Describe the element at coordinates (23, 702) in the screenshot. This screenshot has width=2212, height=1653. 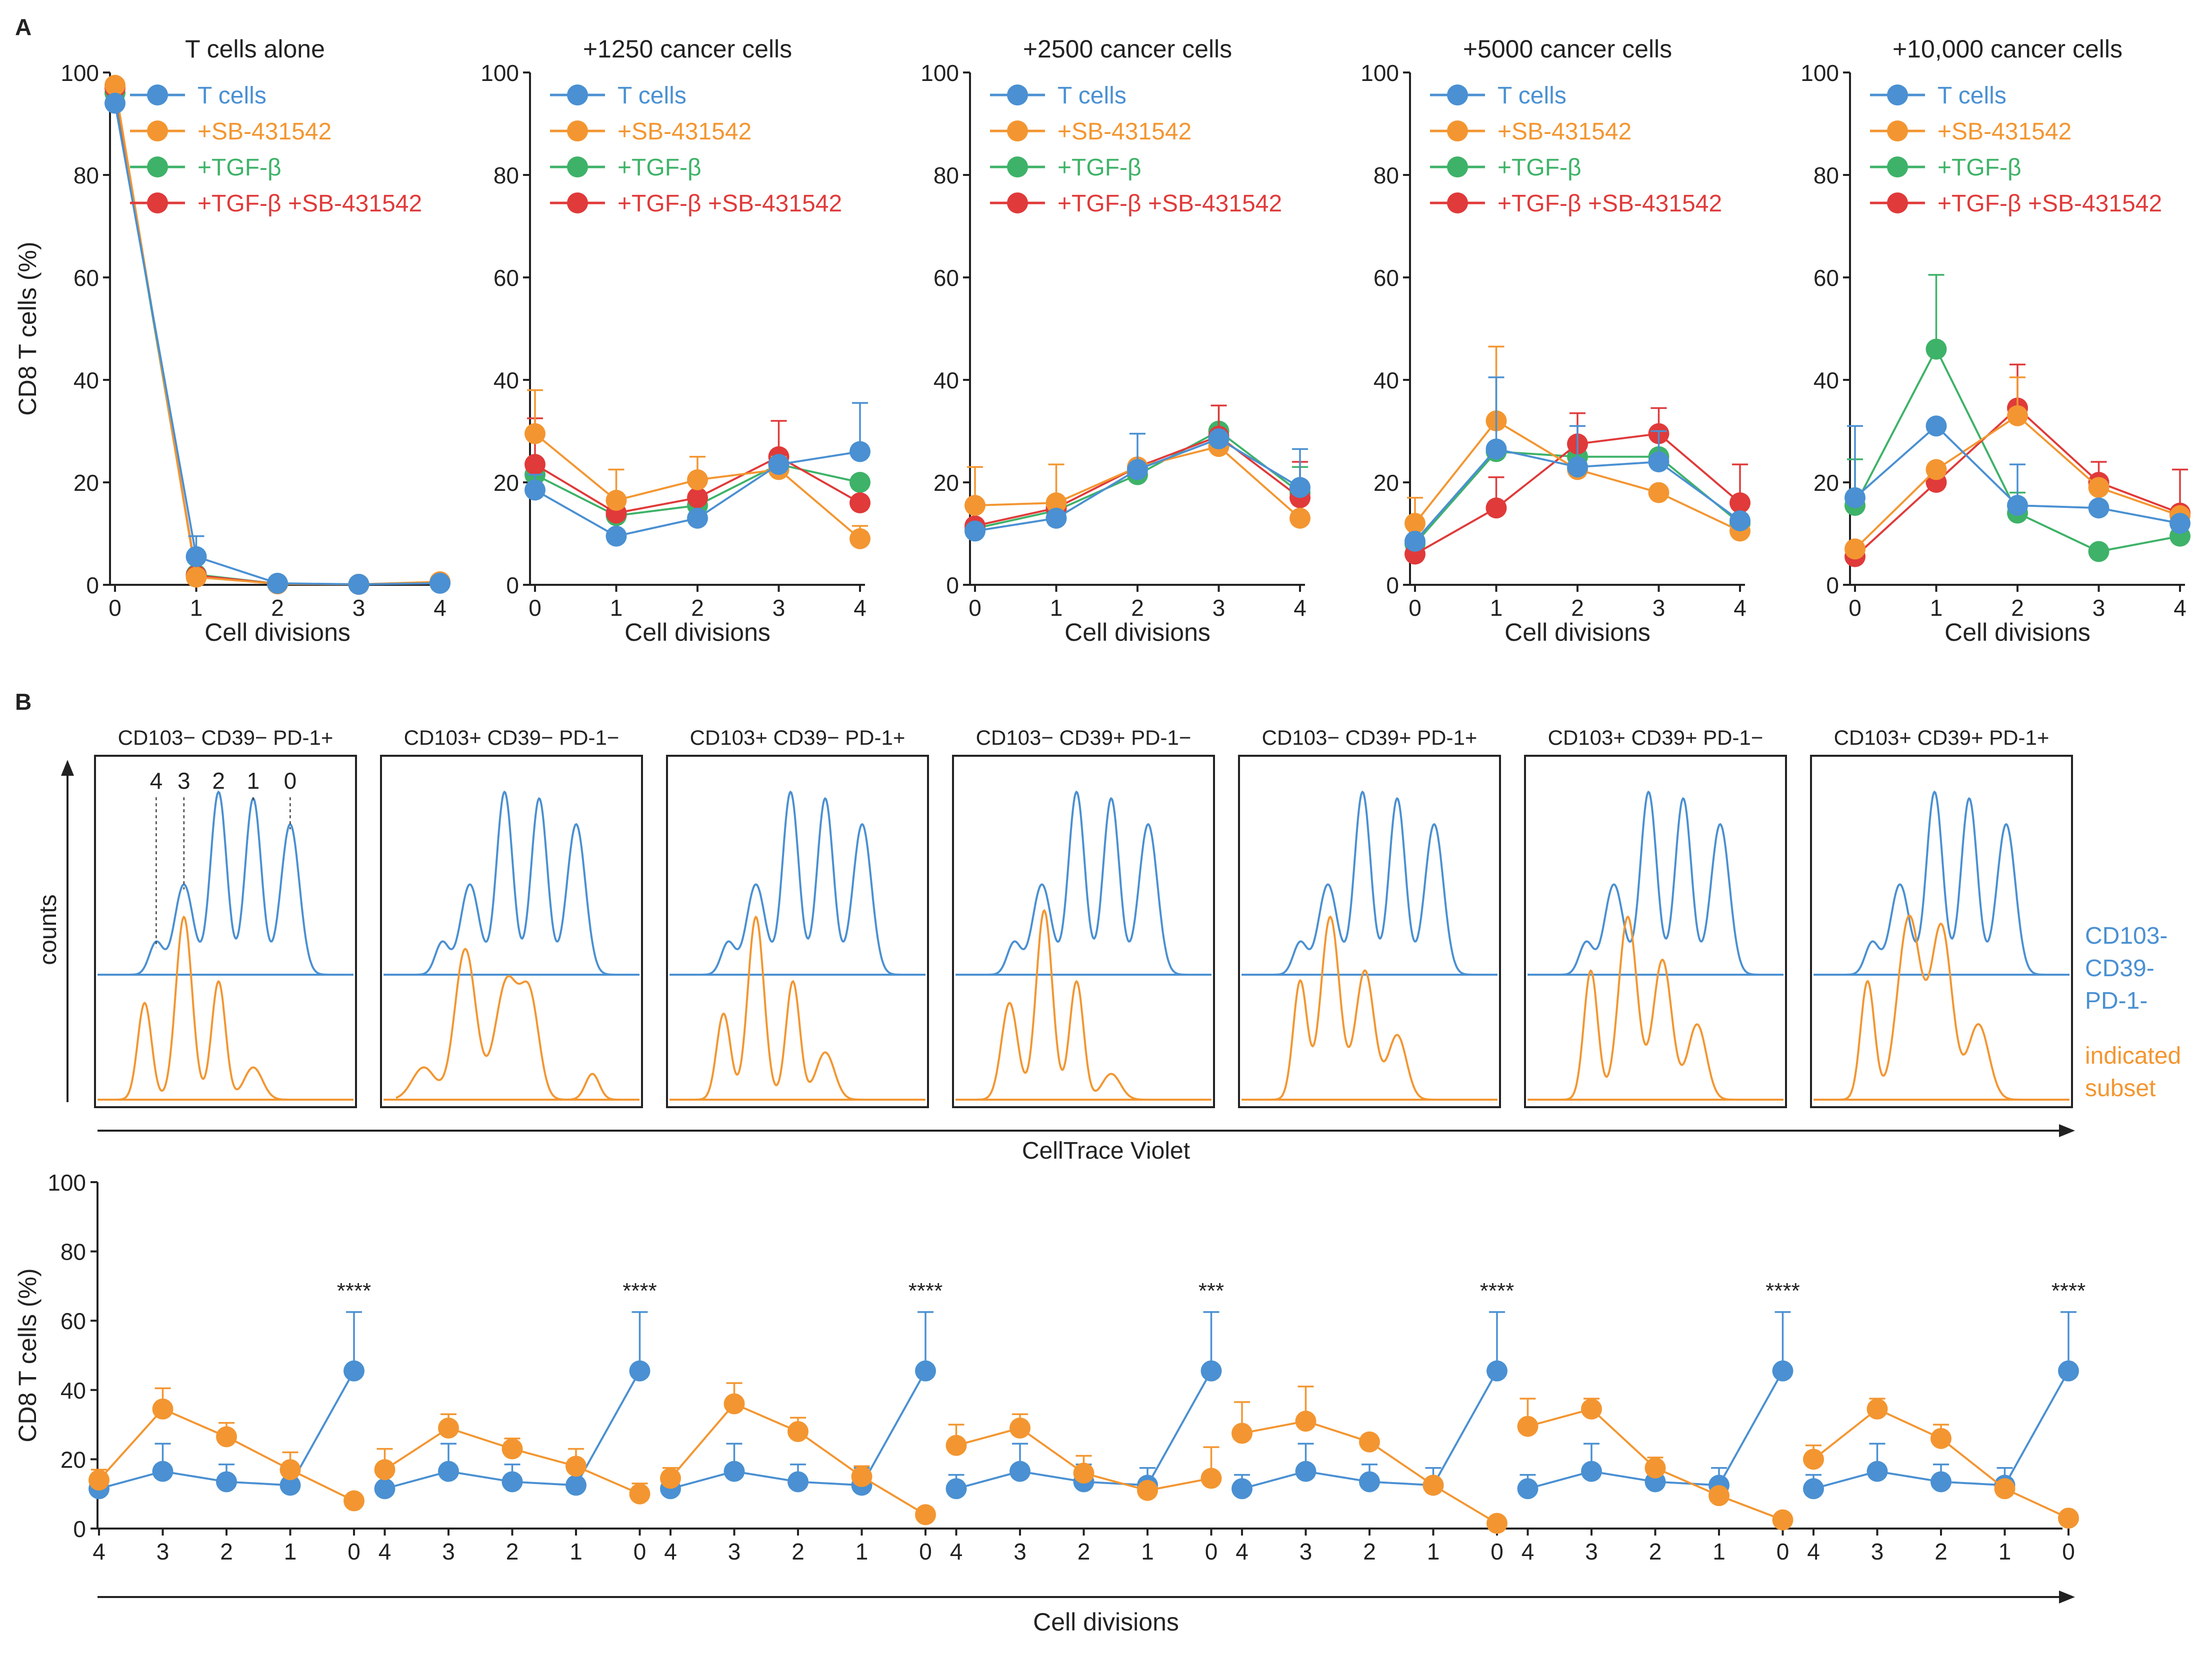
I see `panel-b-label: B` at that location.